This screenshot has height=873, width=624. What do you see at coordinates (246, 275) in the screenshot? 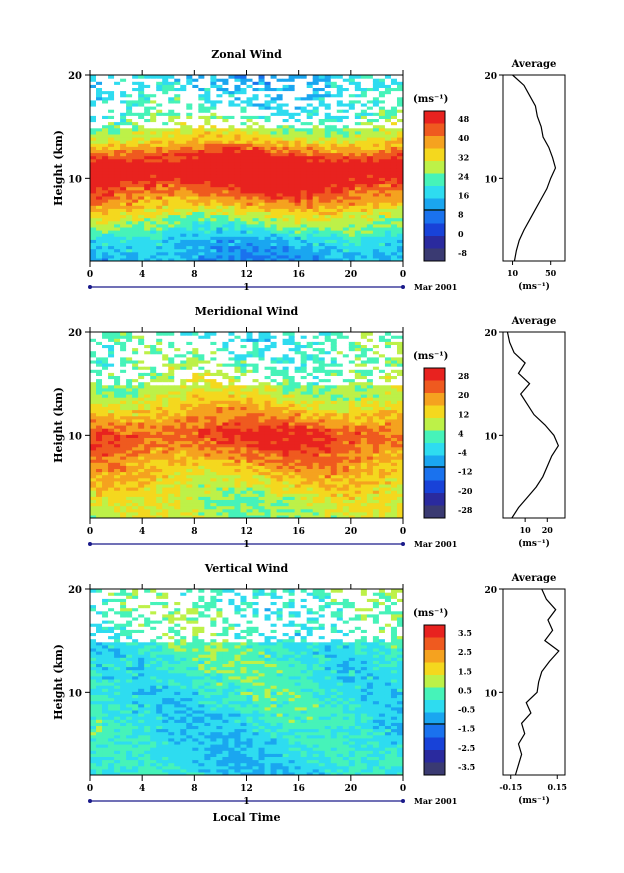
I see `x-tick-label: 12` at bounding box center [246, 275].